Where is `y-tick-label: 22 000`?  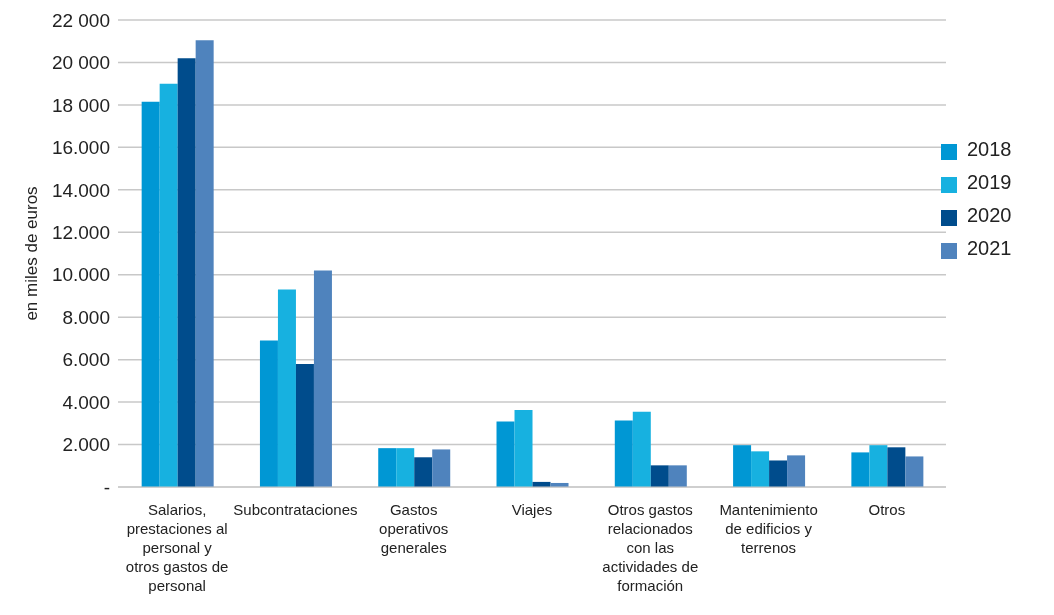
y-tick-label: 22 000 is located at coordinates (80, 20).